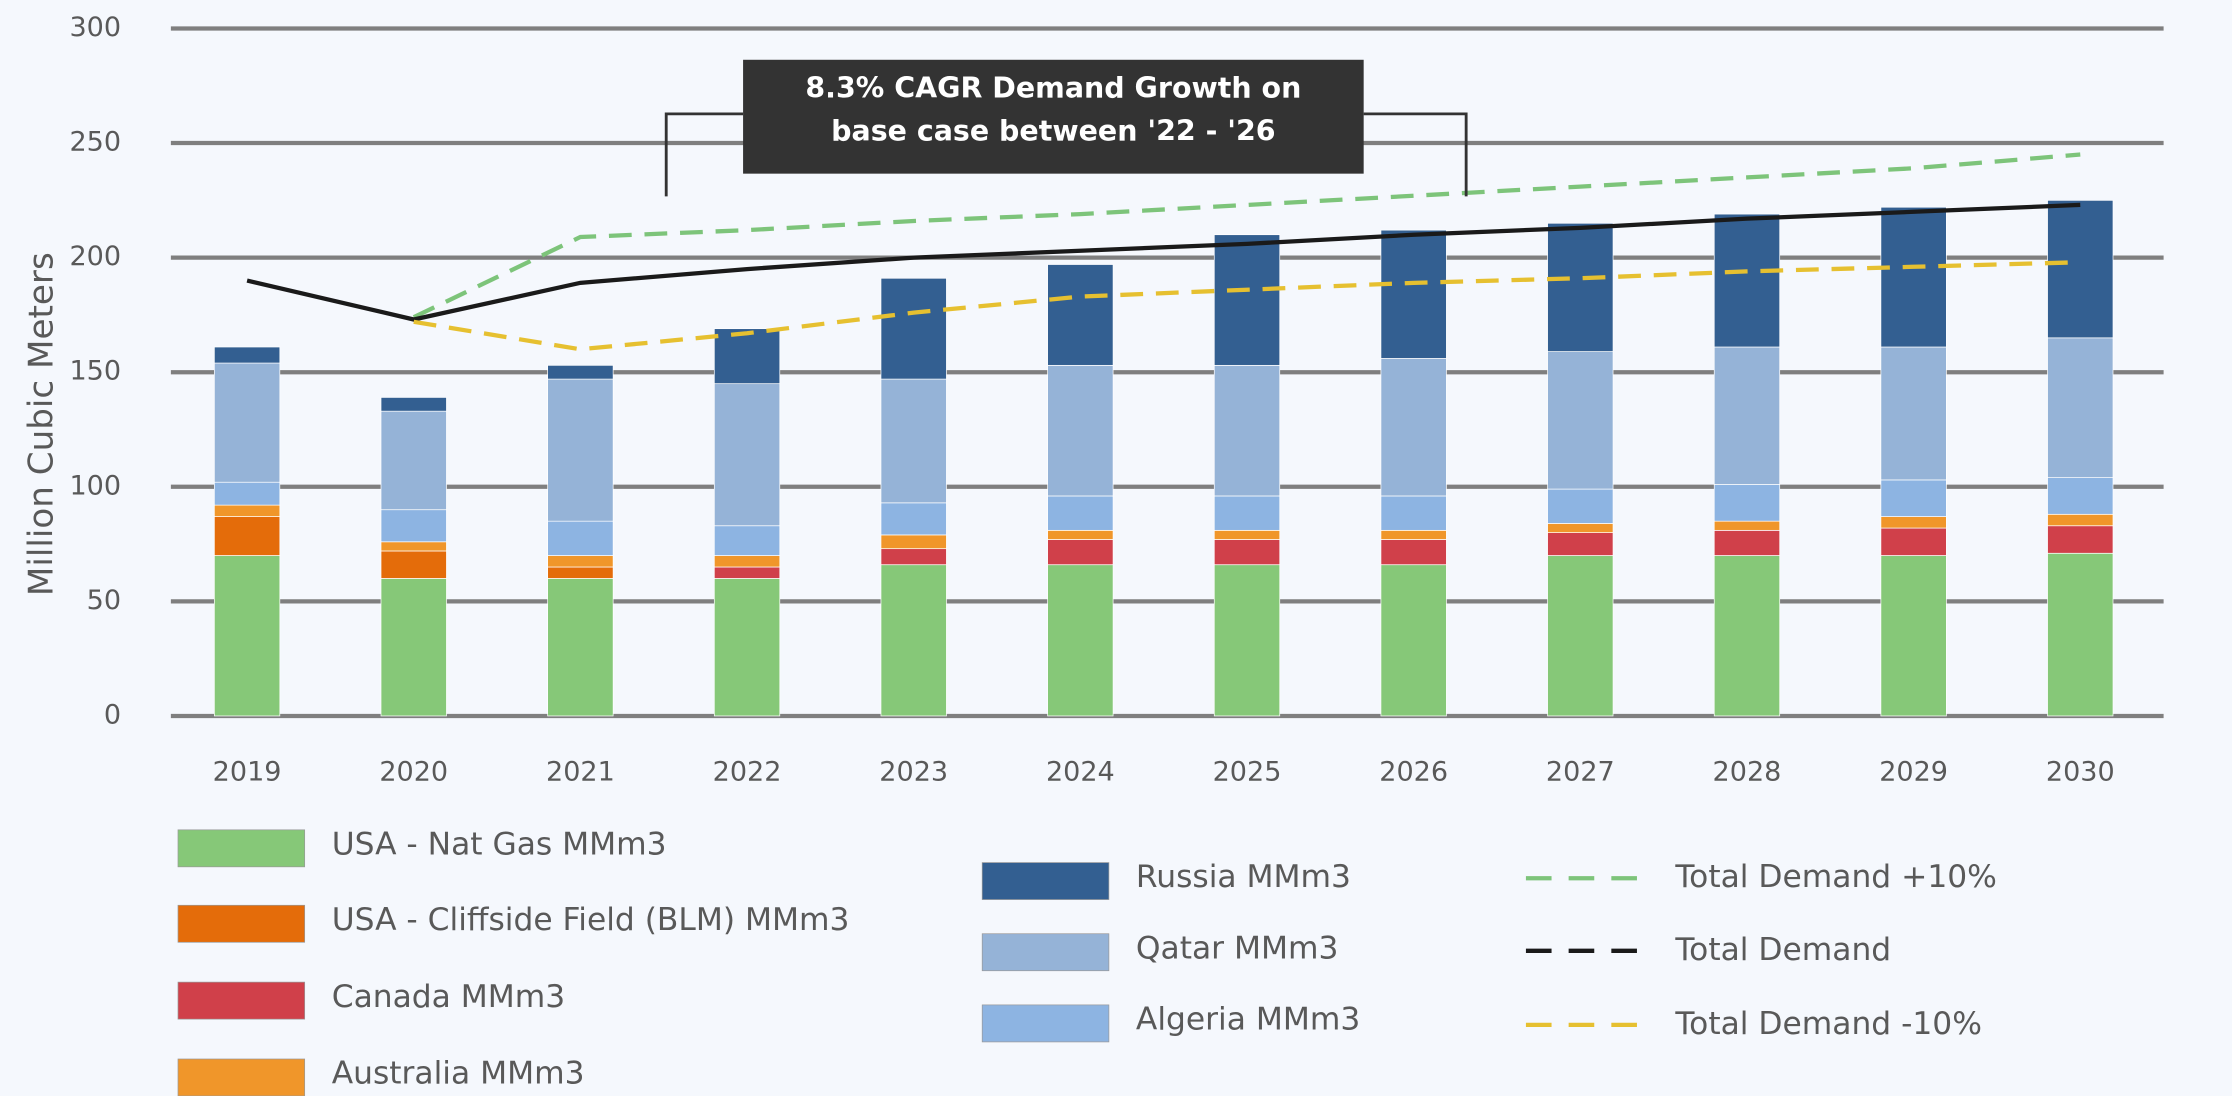  What do you see at coordinates (1782, 950) in the screenshot?
I see `legend-label: Total Demand` at bounding box center [1782, 950].